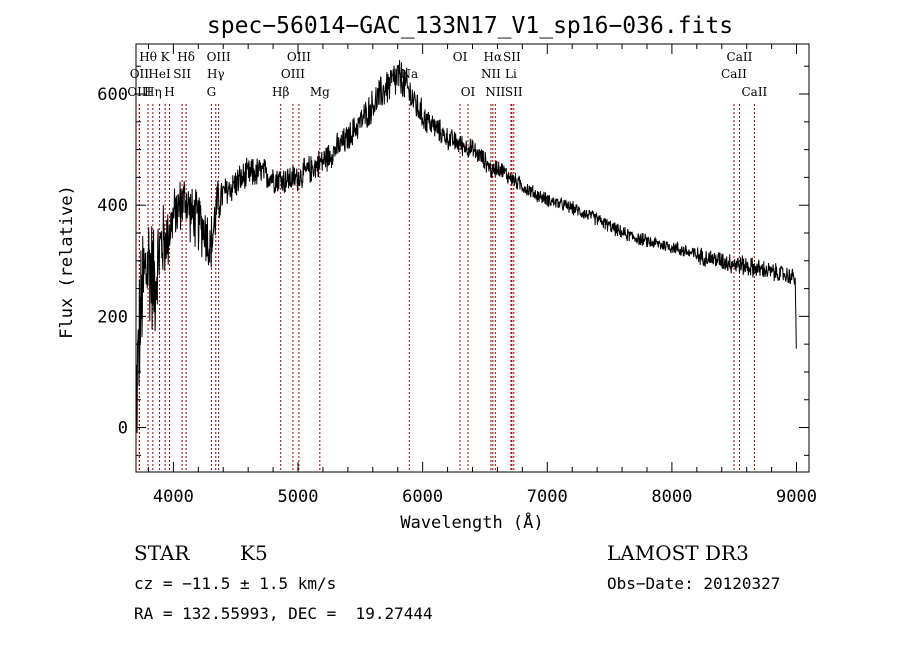 Image resolution: width=900 pixels, height=649 pixels. Describe the element at coordinates (173, 497) in the screenshot. I see `x-tick-label: 4000` at that location.